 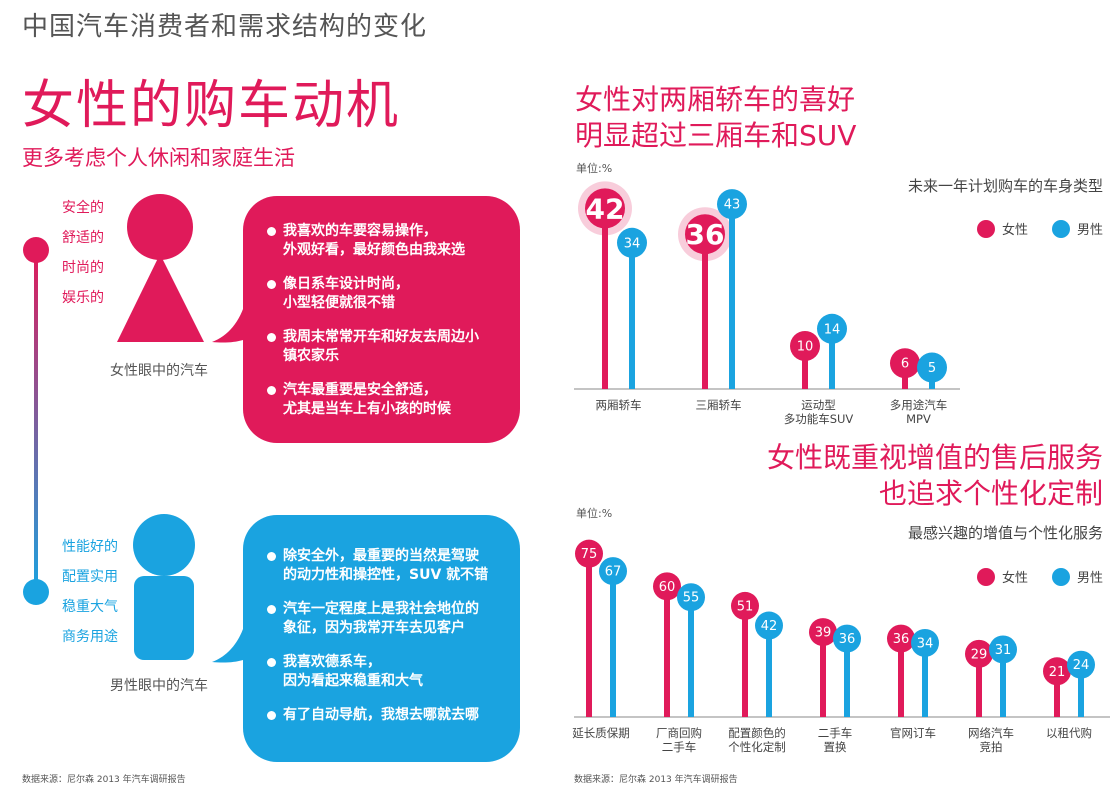 I want to click on female-trait: 时尚的, so click(x=83, y=268).